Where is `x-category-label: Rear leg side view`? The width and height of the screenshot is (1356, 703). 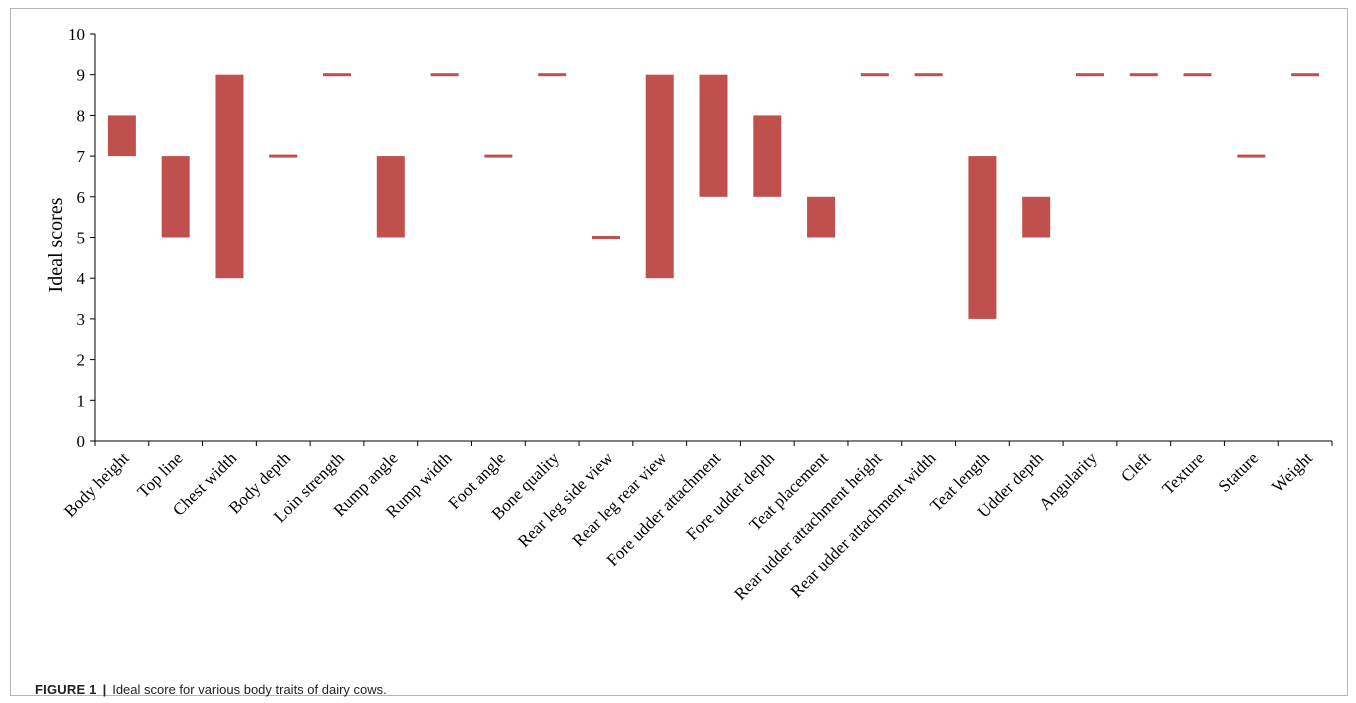 x-category-label: Rear leg side view is located at coordinates (565, 499).